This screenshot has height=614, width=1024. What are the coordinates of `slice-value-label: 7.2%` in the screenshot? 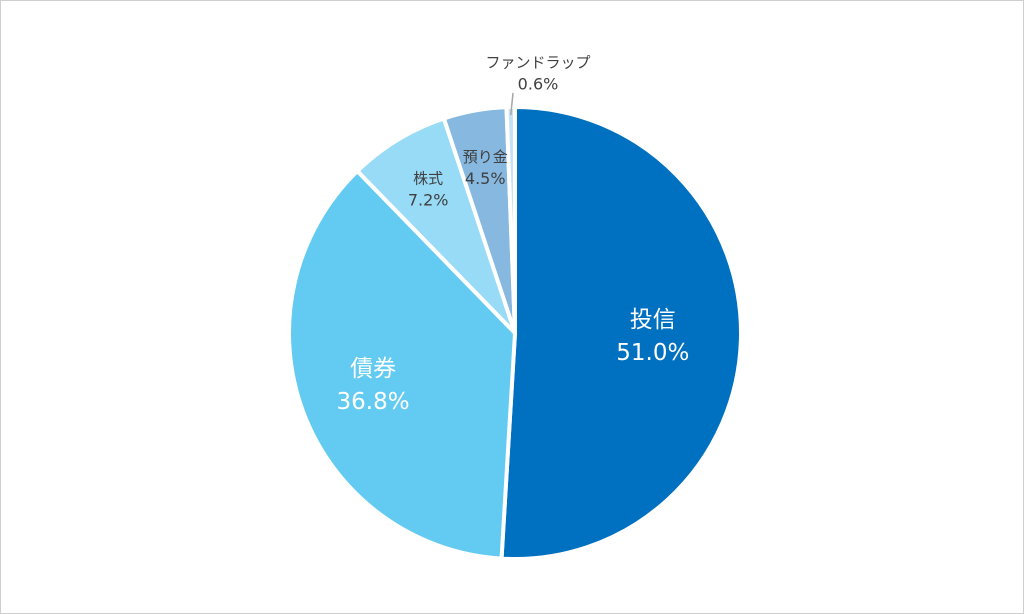 It's located at (428, 200).